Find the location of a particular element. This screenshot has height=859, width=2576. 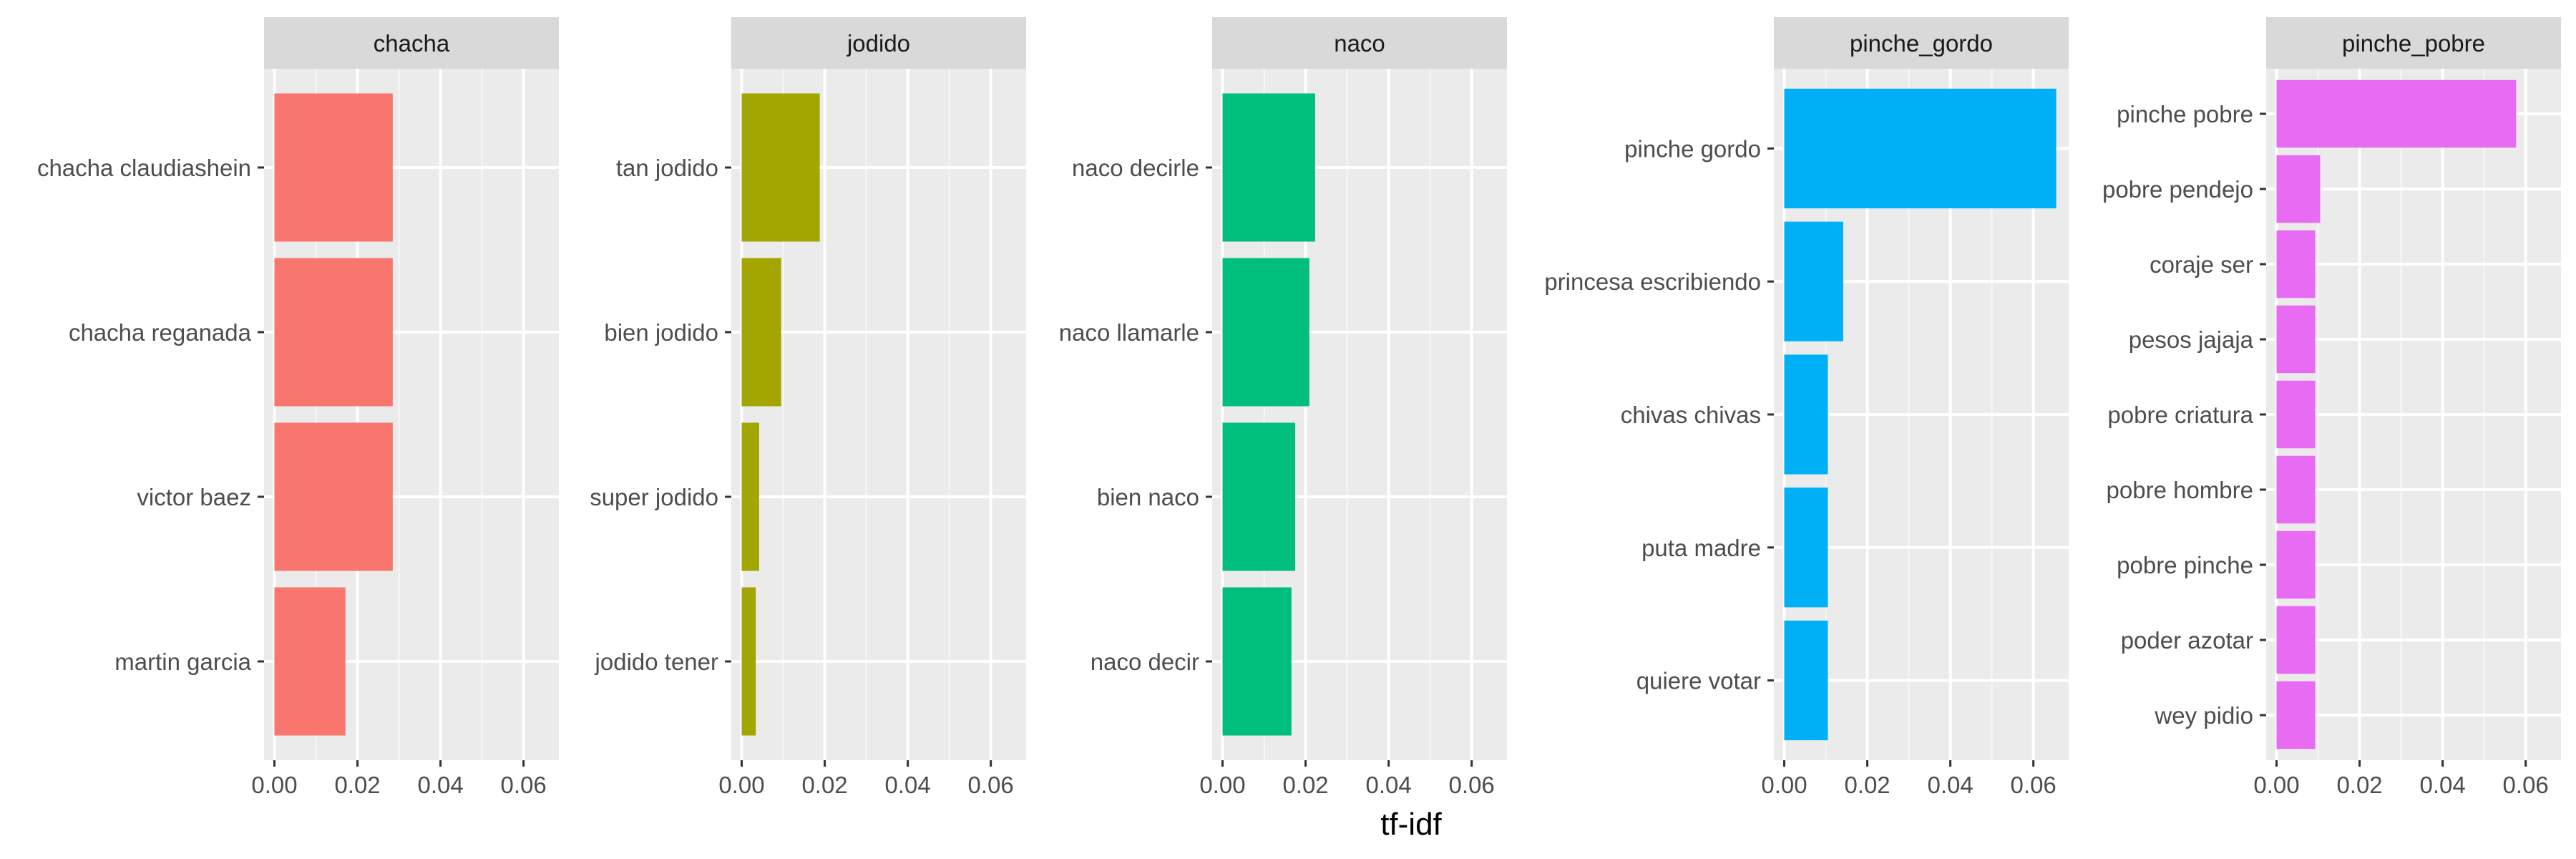

y-tick-label: jodido tener is located at coordinates (656, 662).